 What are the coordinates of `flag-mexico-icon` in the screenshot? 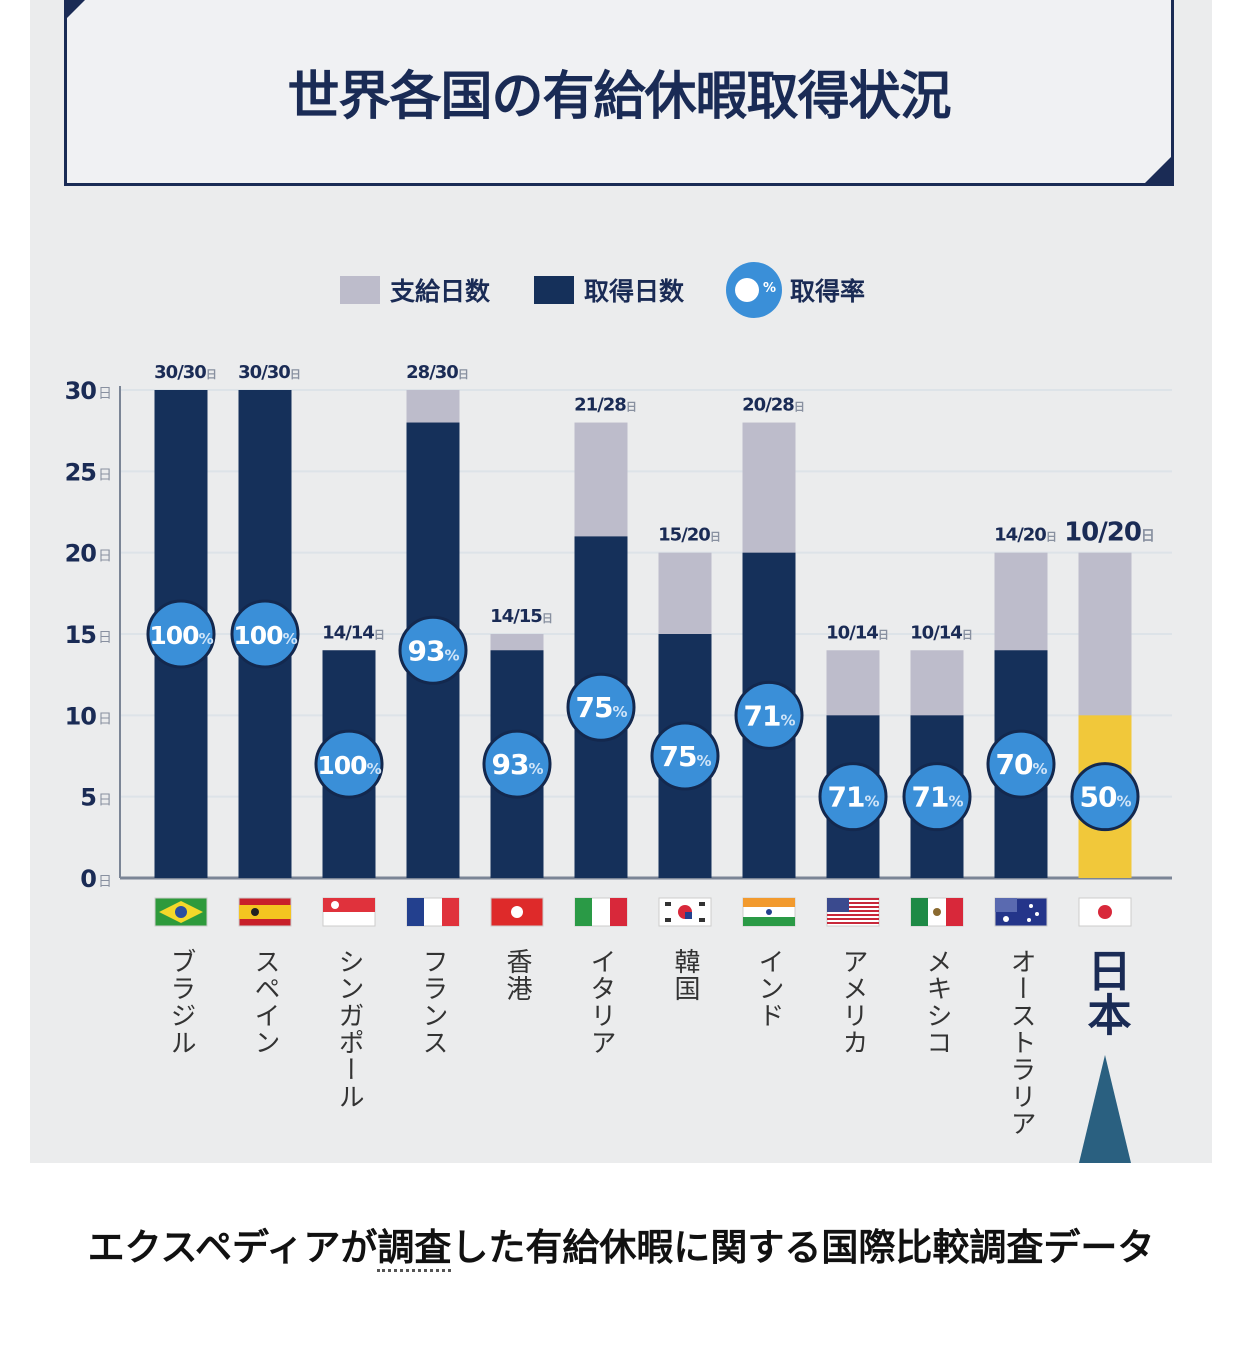 It's located at (937, 912).